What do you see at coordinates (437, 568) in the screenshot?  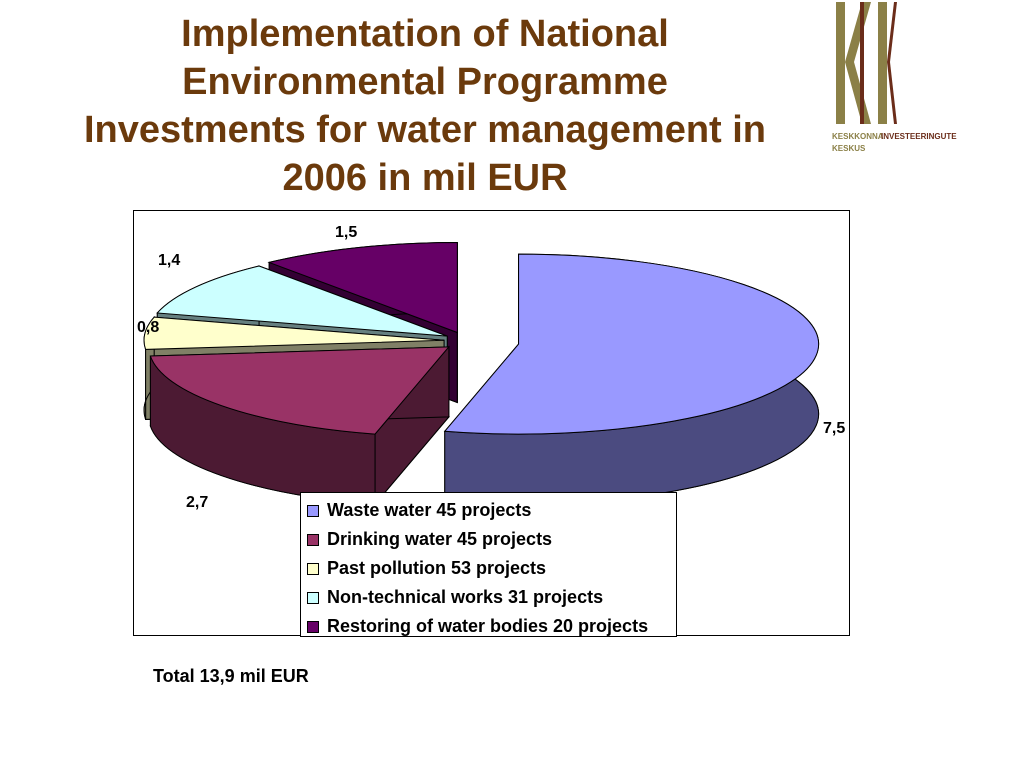 I see `legend-label-past-pollution: Past pollution 53 projects` at bounding box center [437, 568].